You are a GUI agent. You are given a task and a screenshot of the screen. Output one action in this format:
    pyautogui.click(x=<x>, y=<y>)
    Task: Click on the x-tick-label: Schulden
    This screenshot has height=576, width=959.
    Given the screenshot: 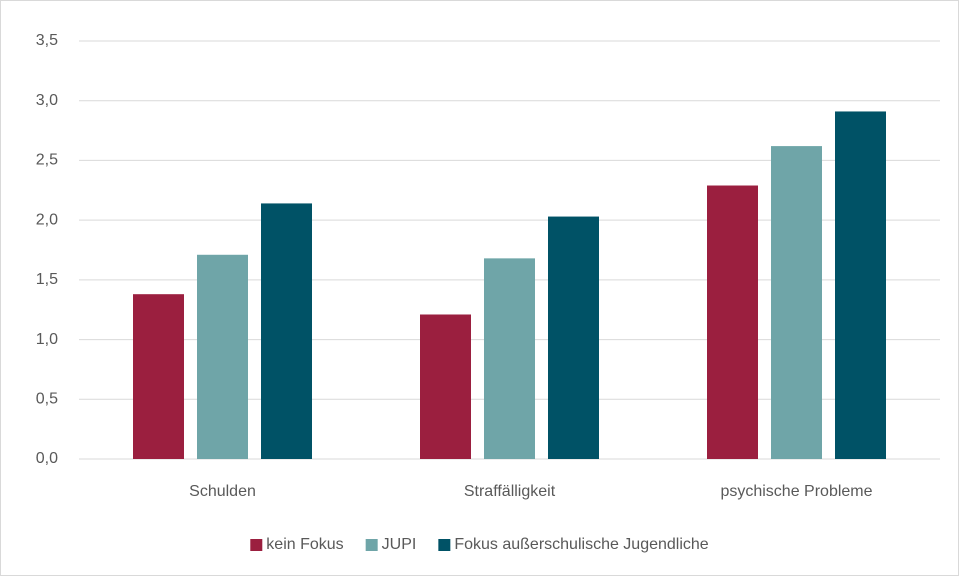 What is the action you would take?
    pyautogui.click(x=222, y=491)
    